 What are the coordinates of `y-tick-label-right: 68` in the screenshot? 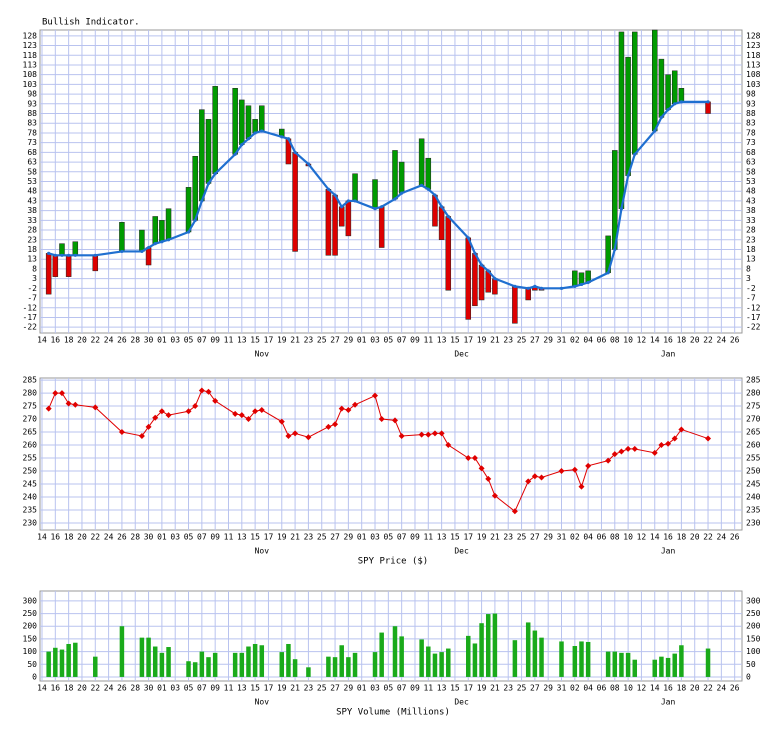 It's located at (751, 152).